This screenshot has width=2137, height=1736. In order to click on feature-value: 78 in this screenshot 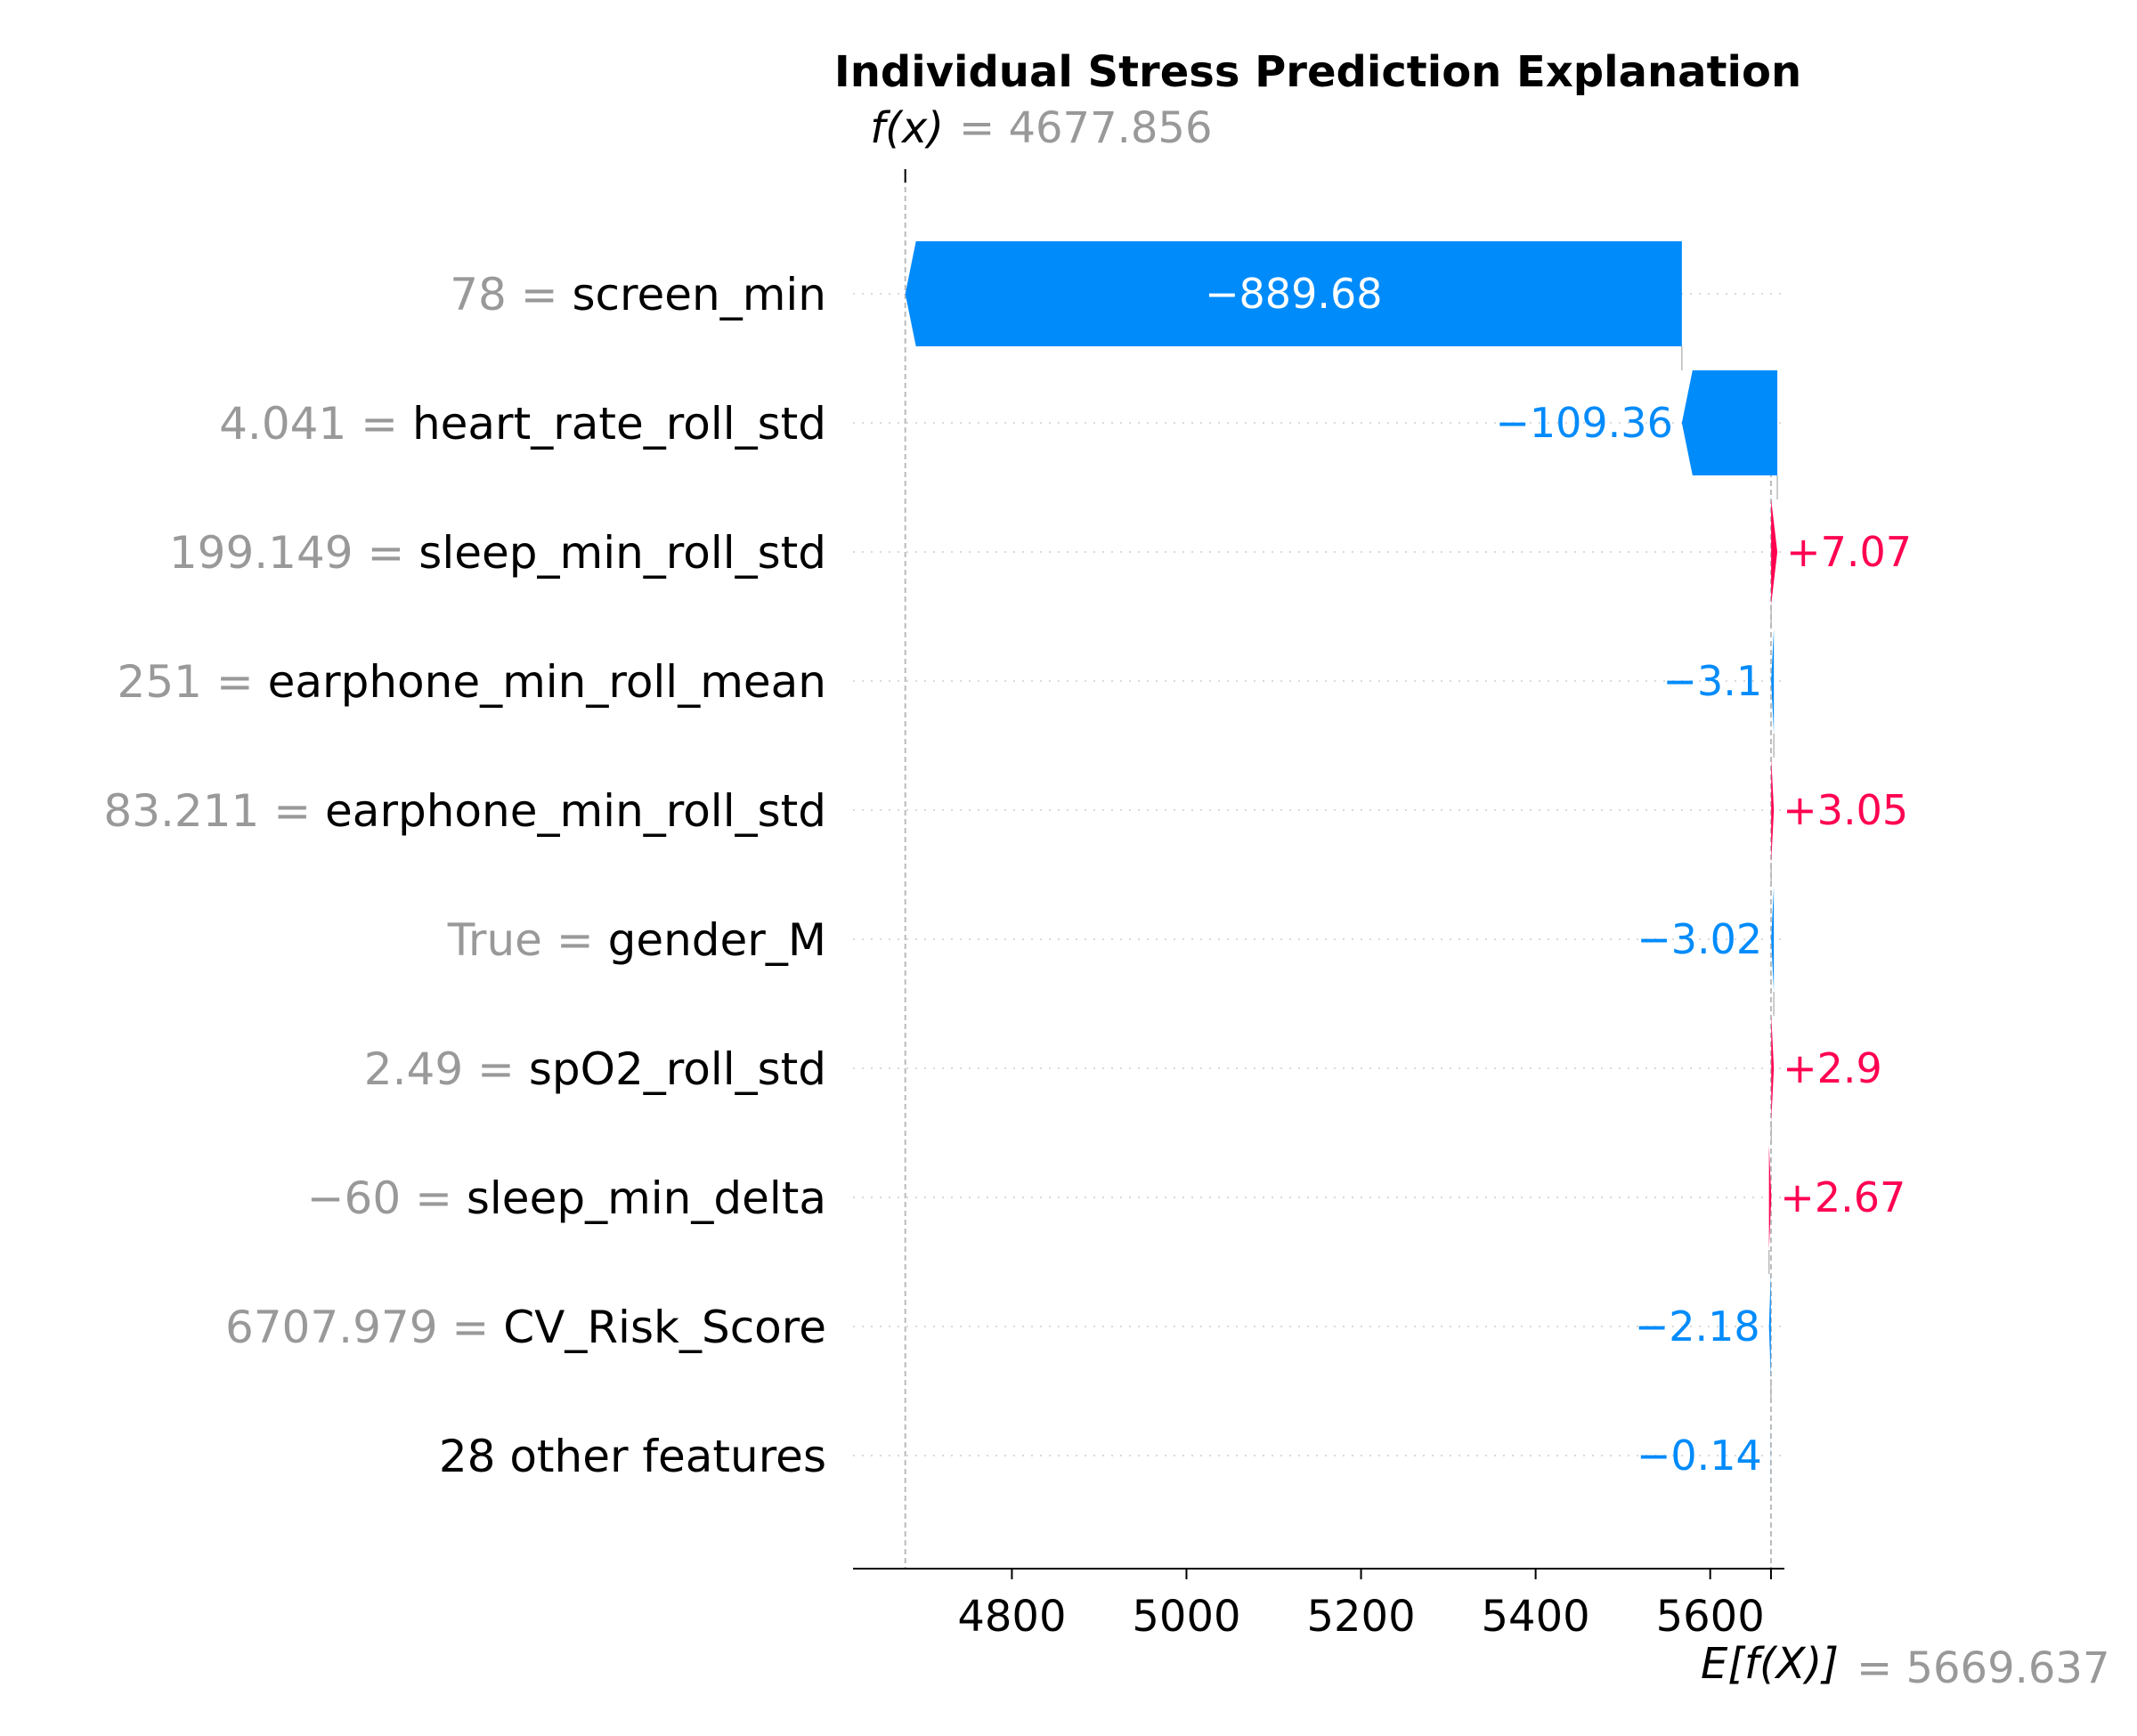, I will do `click(478, 294)`.